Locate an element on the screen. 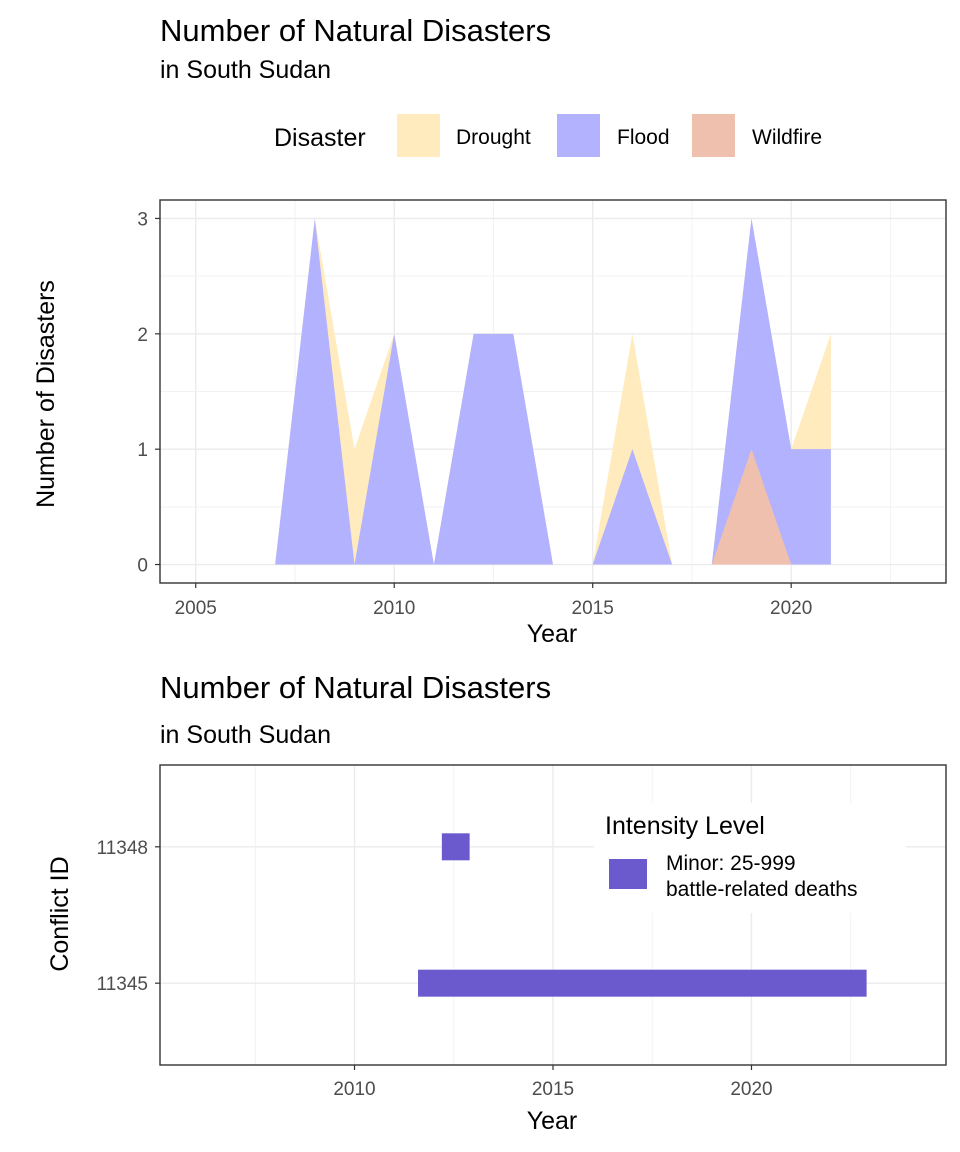 This screenshot has width=960, height=1152. conflict-y-tick-label: 11348 is located at coordinates (122, 848).